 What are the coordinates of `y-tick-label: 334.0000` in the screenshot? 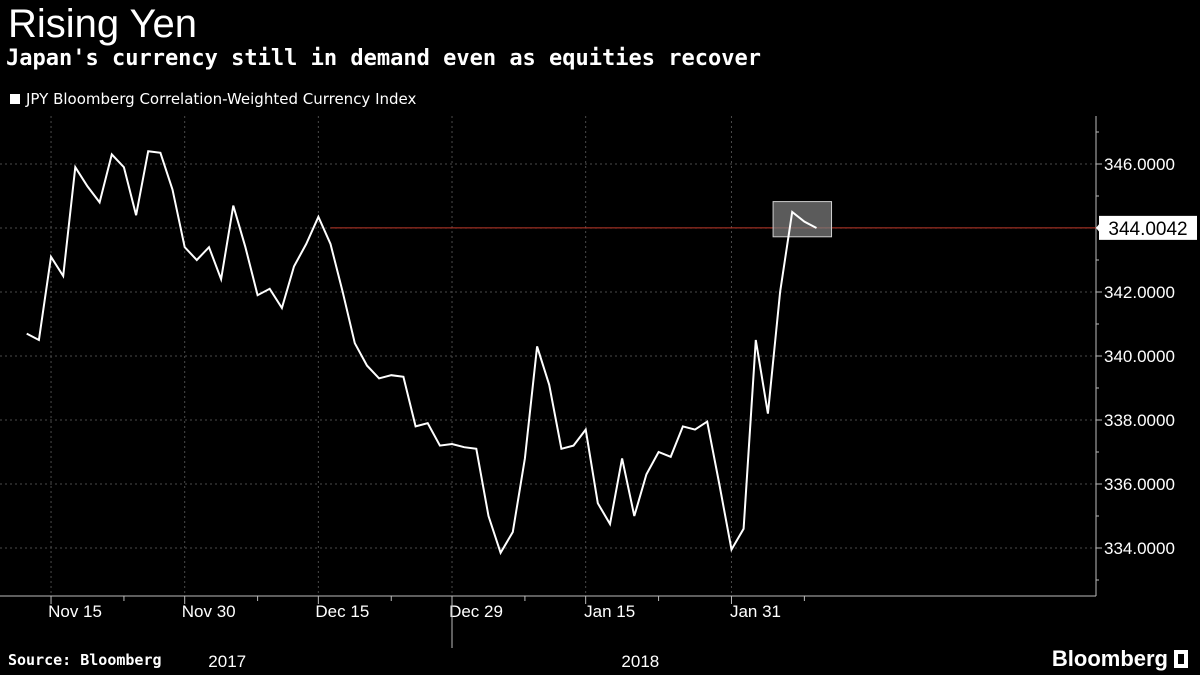 It's located at (1139, 548).